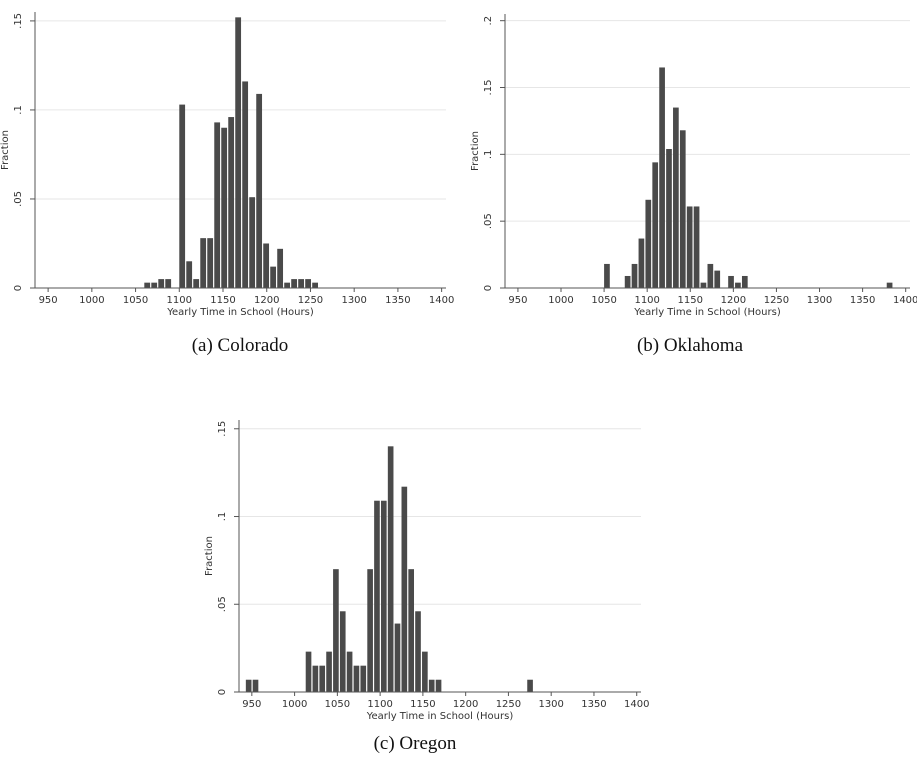  Describe the element at coordinates (222, 692) in the screenshot. I see `y-tick-label-oregon: 0` at that location.